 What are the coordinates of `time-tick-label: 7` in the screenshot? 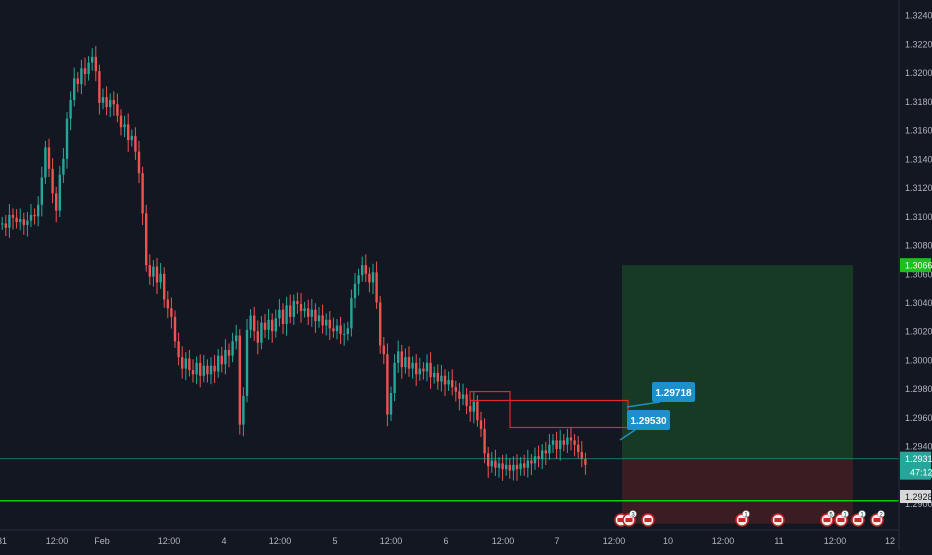 It's located at (556, 541).